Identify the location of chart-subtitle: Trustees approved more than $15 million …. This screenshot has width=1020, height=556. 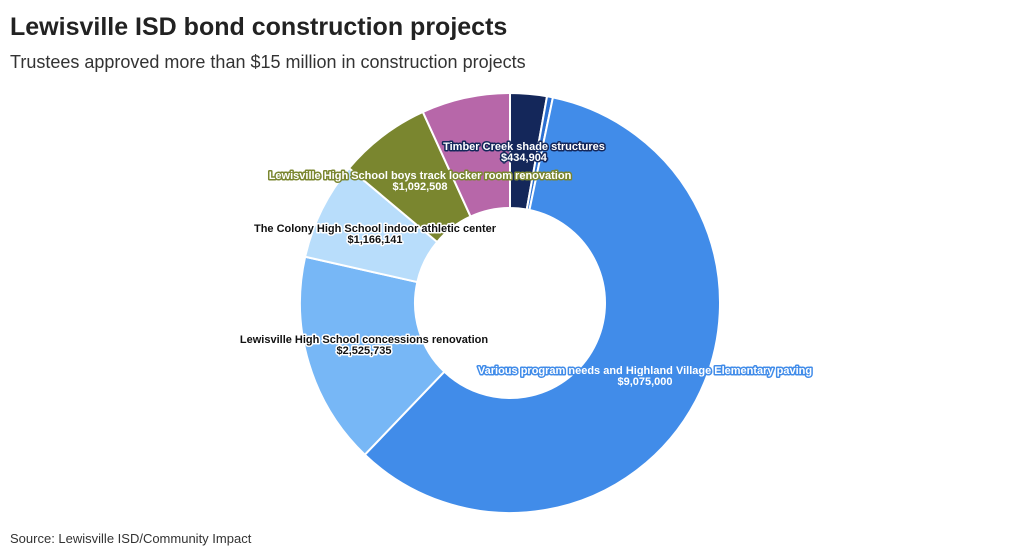
(268, 62).